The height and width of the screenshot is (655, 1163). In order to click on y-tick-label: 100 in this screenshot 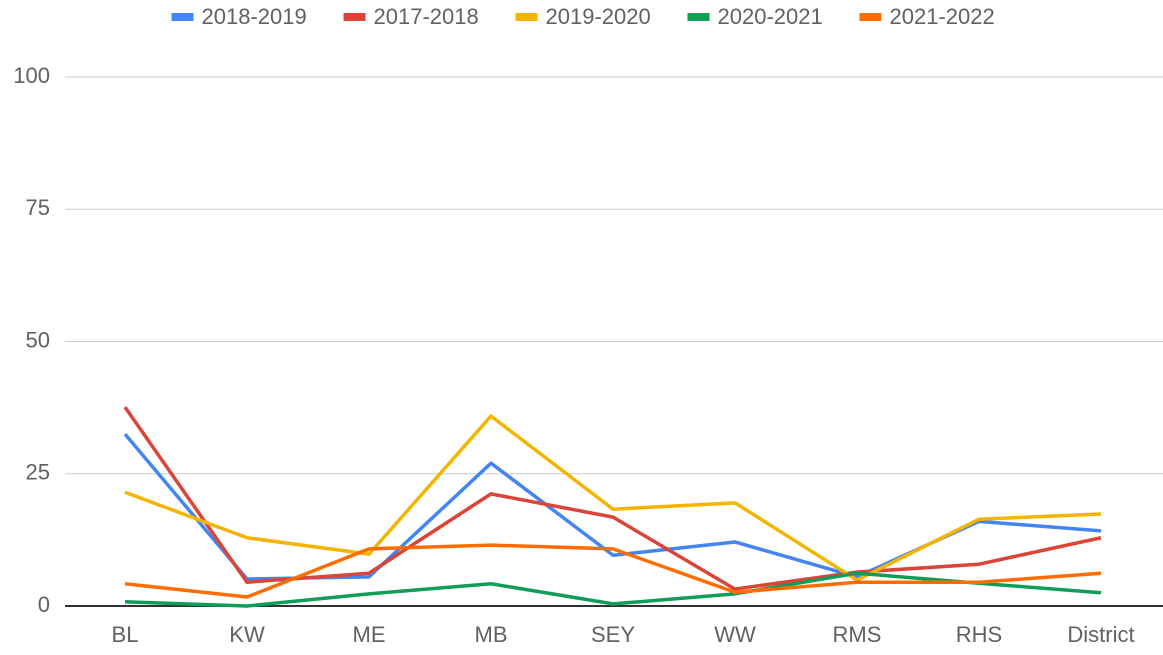, I will do `click(31, 75)`.